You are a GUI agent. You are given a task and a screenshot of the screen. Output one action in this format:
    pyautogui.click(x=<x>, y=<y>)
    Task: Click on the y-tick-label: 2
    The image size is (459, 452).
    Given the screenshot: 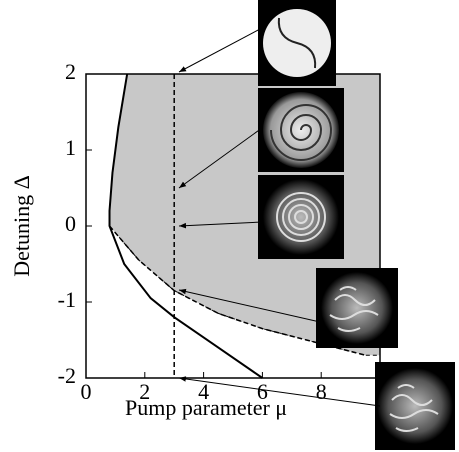 What is the action you would take?
    pyautogui.click(x=70, y=71)
    